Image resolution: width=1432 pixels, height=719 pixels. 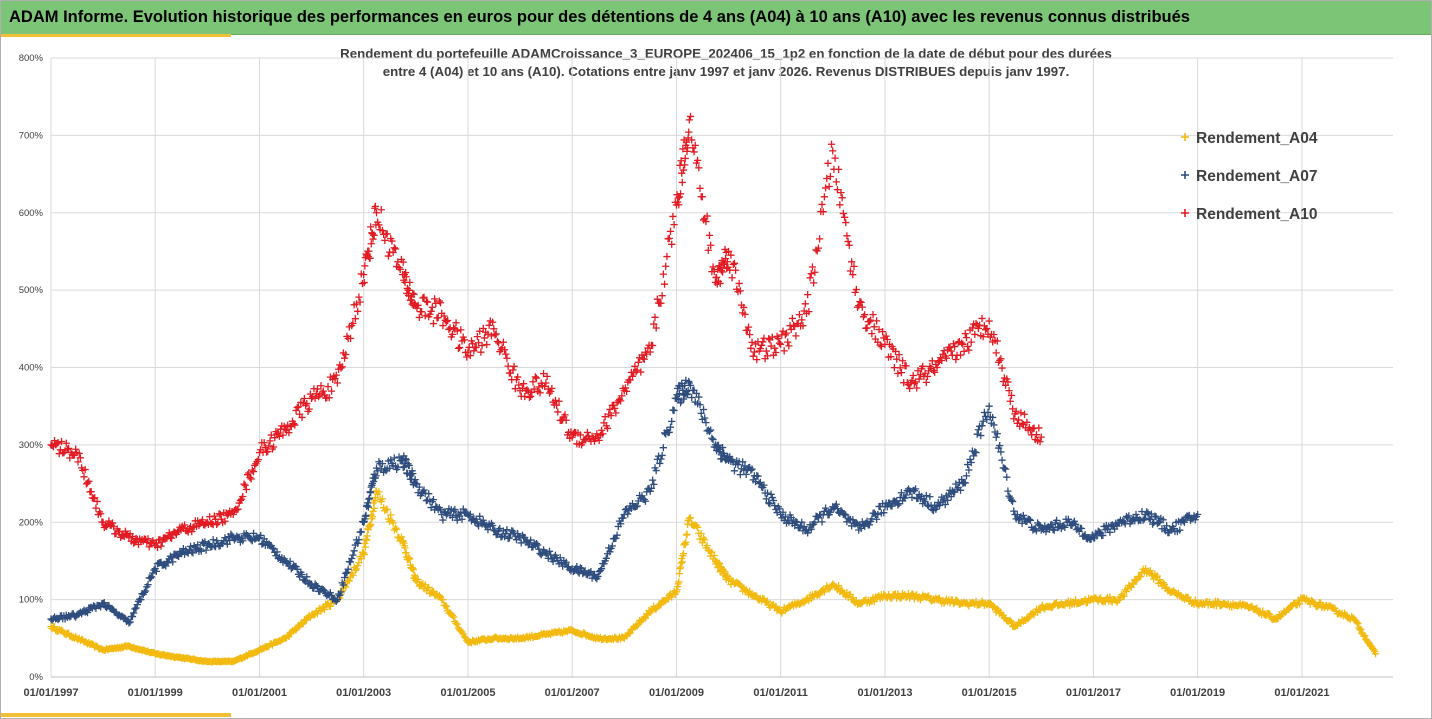 I want to click on accent-bar-bottom, so click(x=116, y=715).